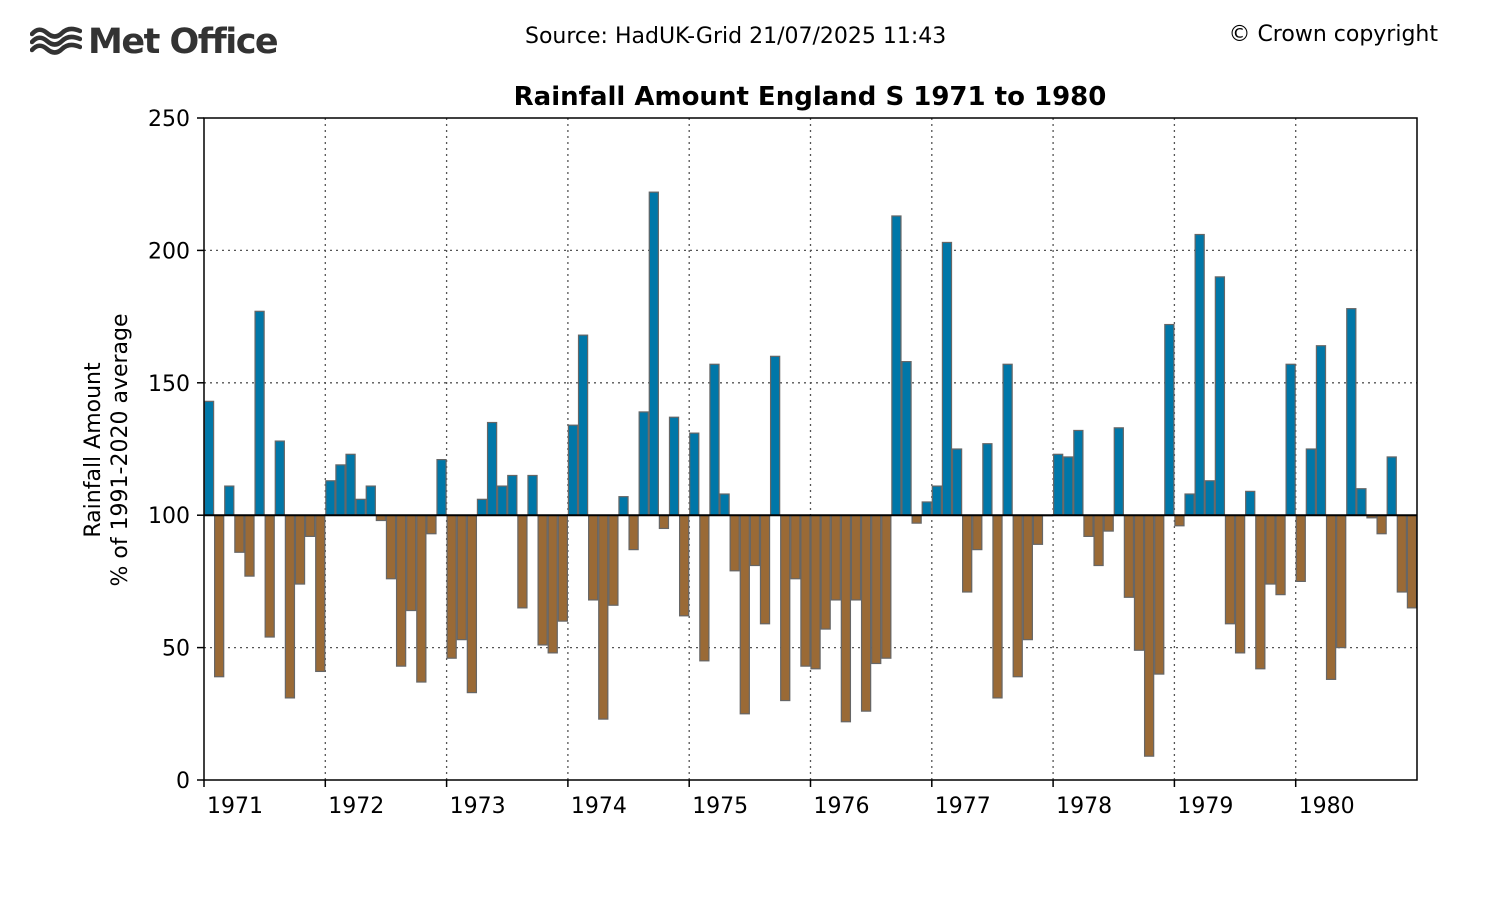 The width and height of the screenshot is (1500, 900). I want to click on logo-text: Met Office, so click(183, 42).